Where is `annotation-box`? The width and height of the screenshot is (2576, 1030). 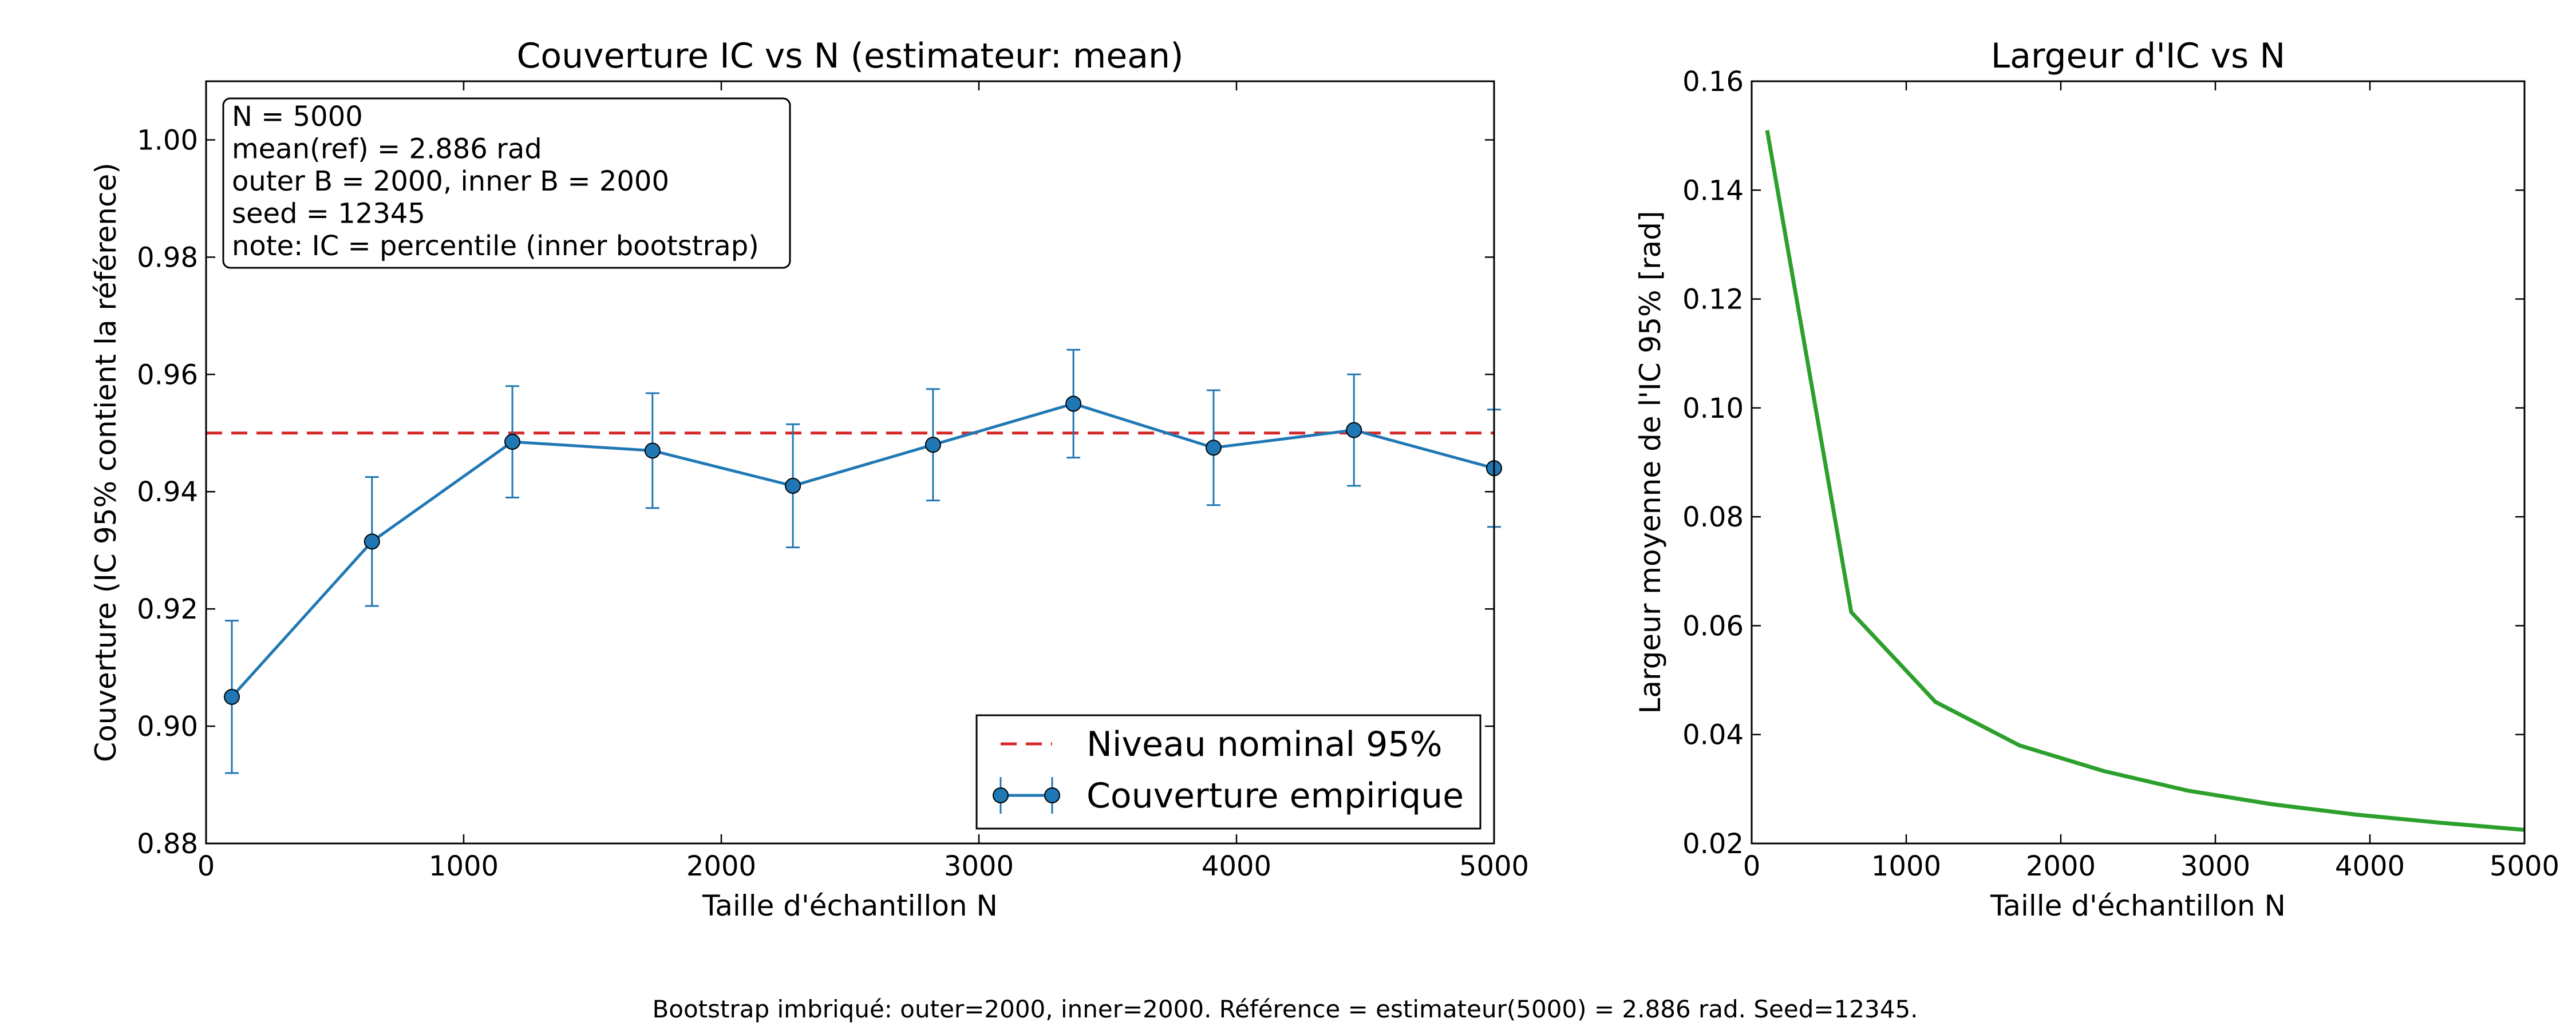 annotation-box is located at coordinates (506, 183).